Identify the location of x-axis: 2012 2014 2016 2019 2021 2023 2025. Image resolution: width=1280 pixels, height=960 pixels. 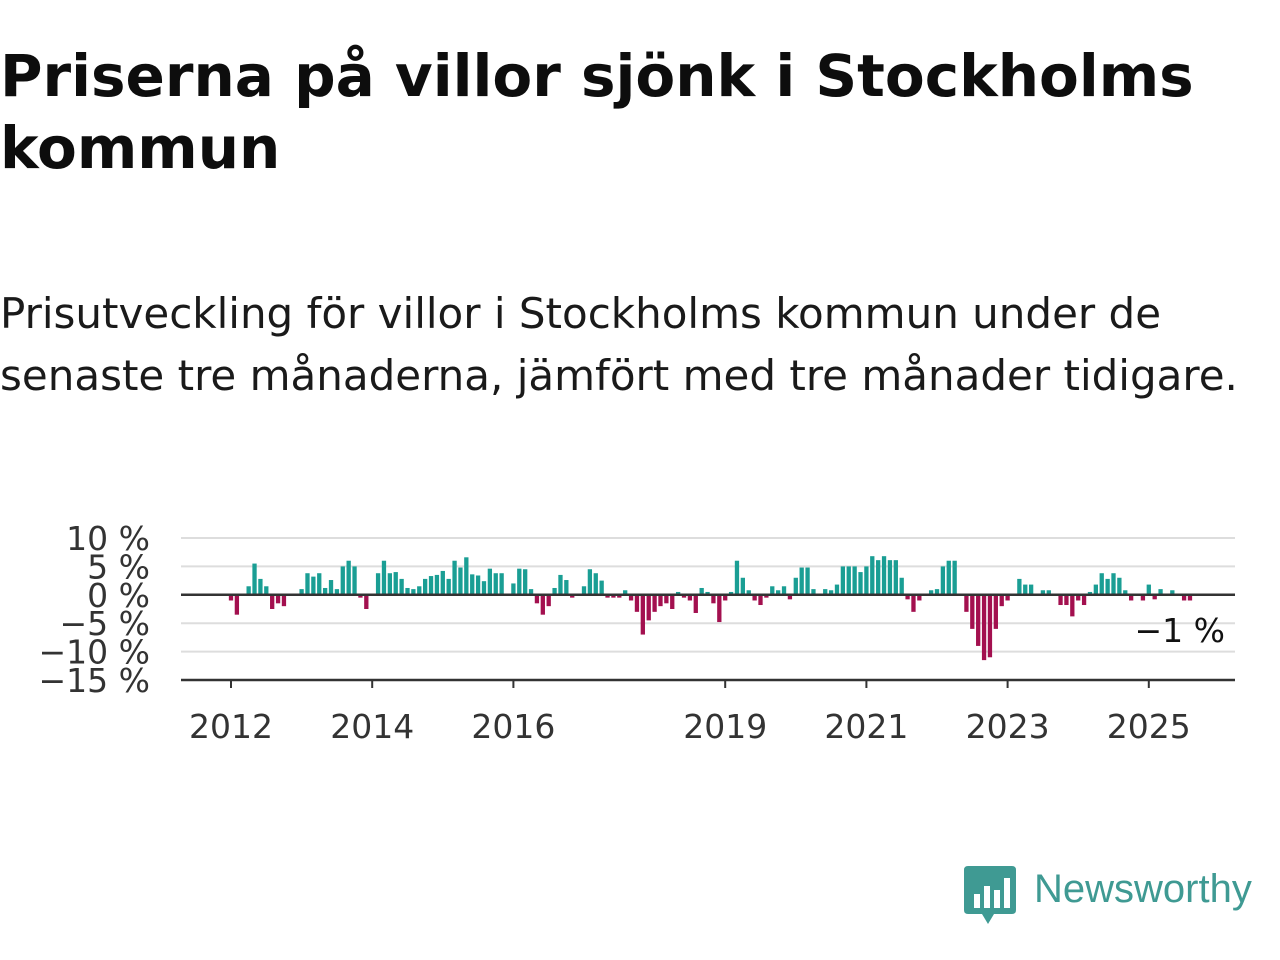
(708, 712).